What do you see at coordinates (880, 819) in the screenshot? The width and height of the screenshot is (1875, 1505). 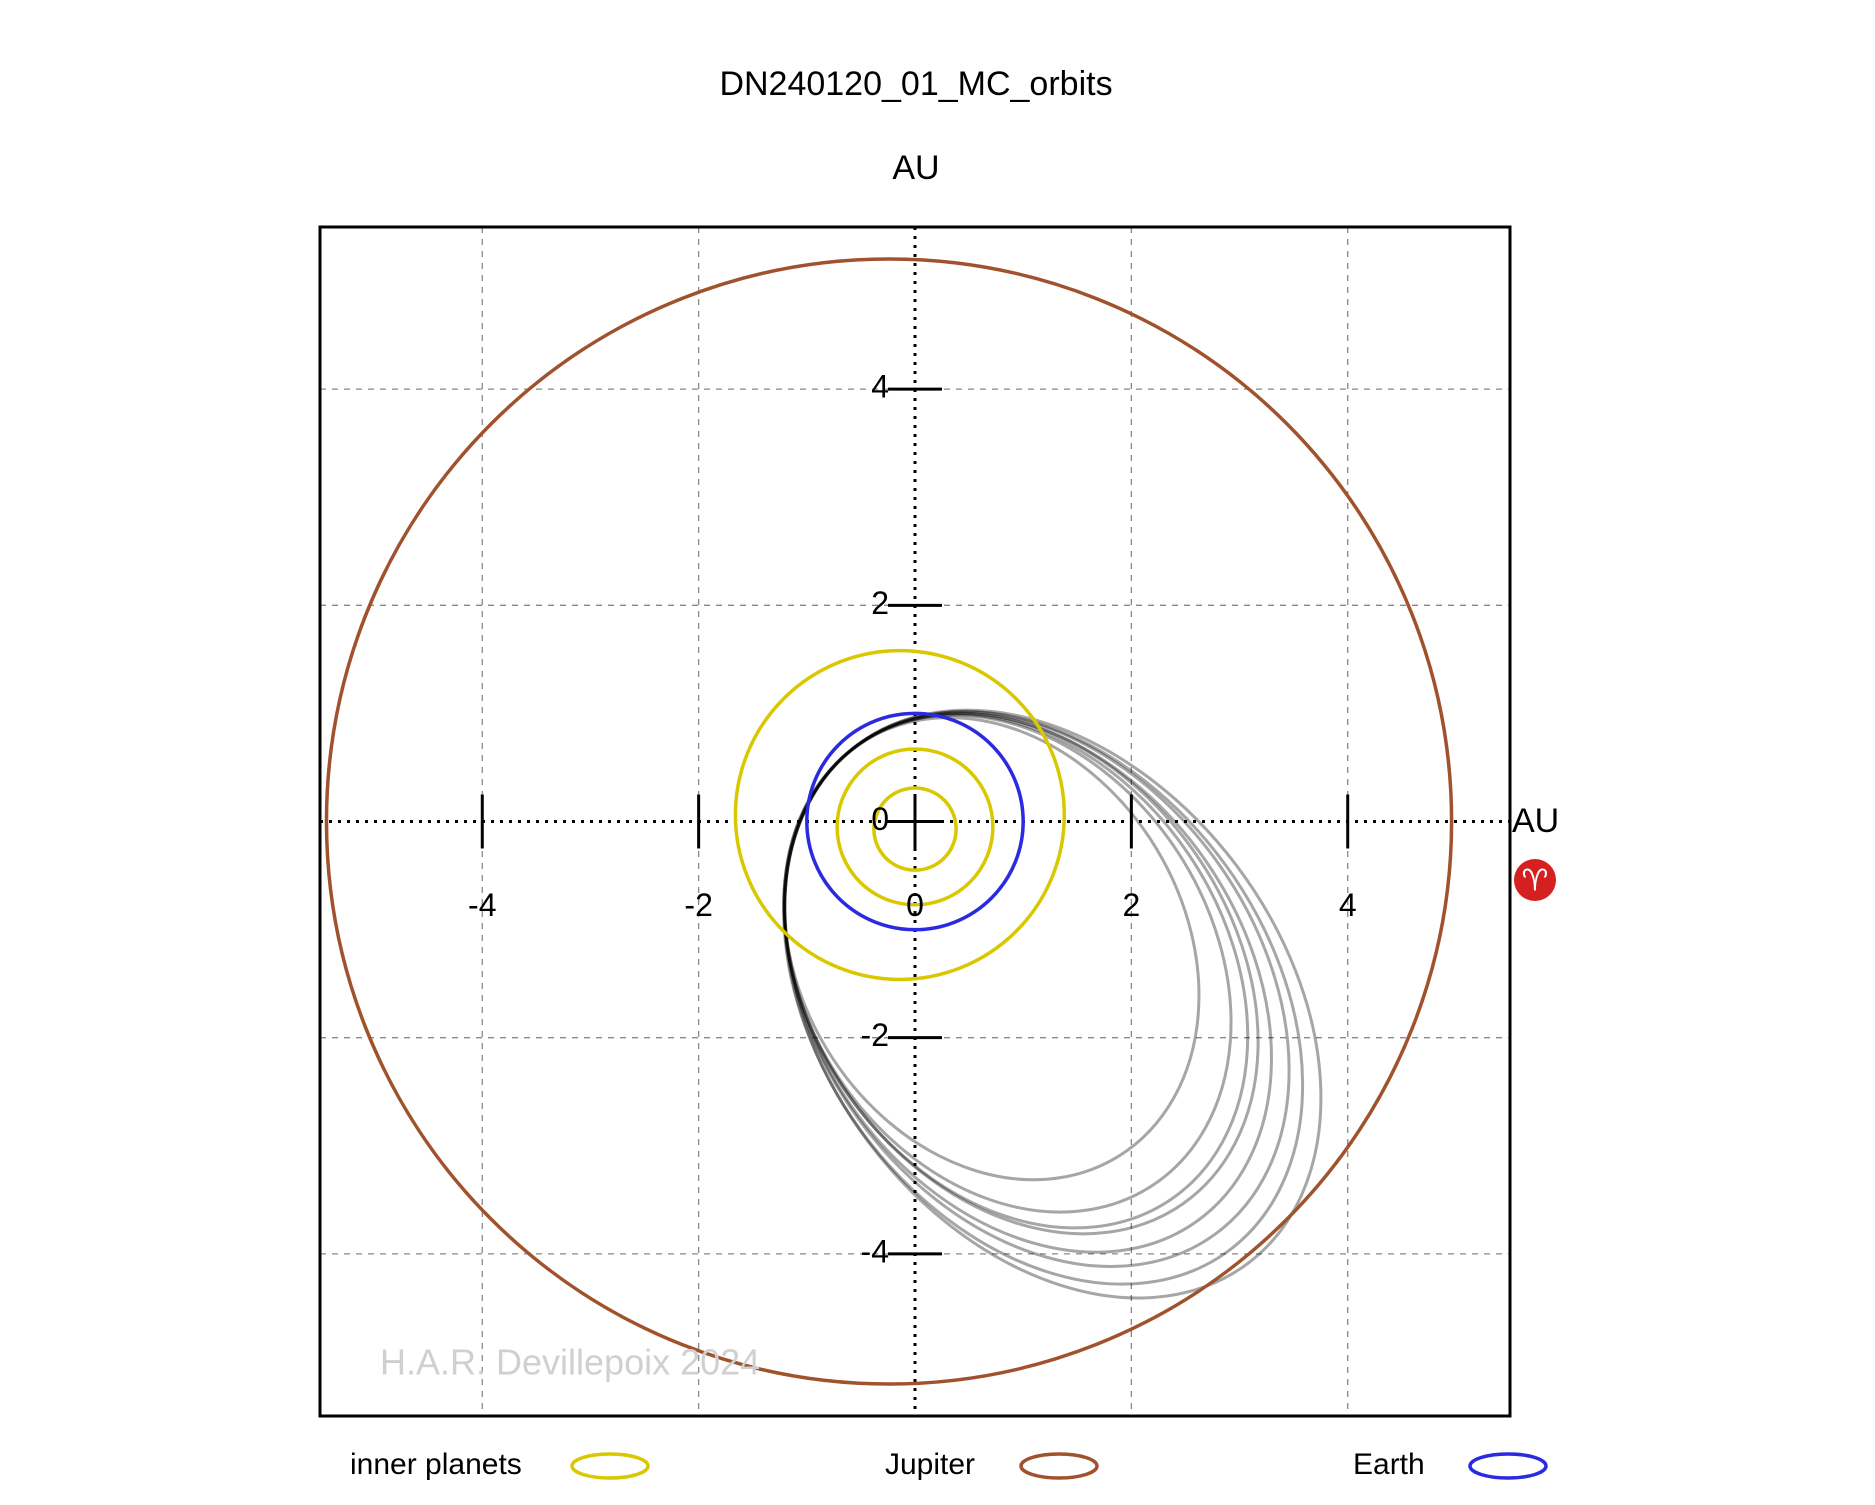 I see `y-tick-label: 0` at bounding box center [880, 819].